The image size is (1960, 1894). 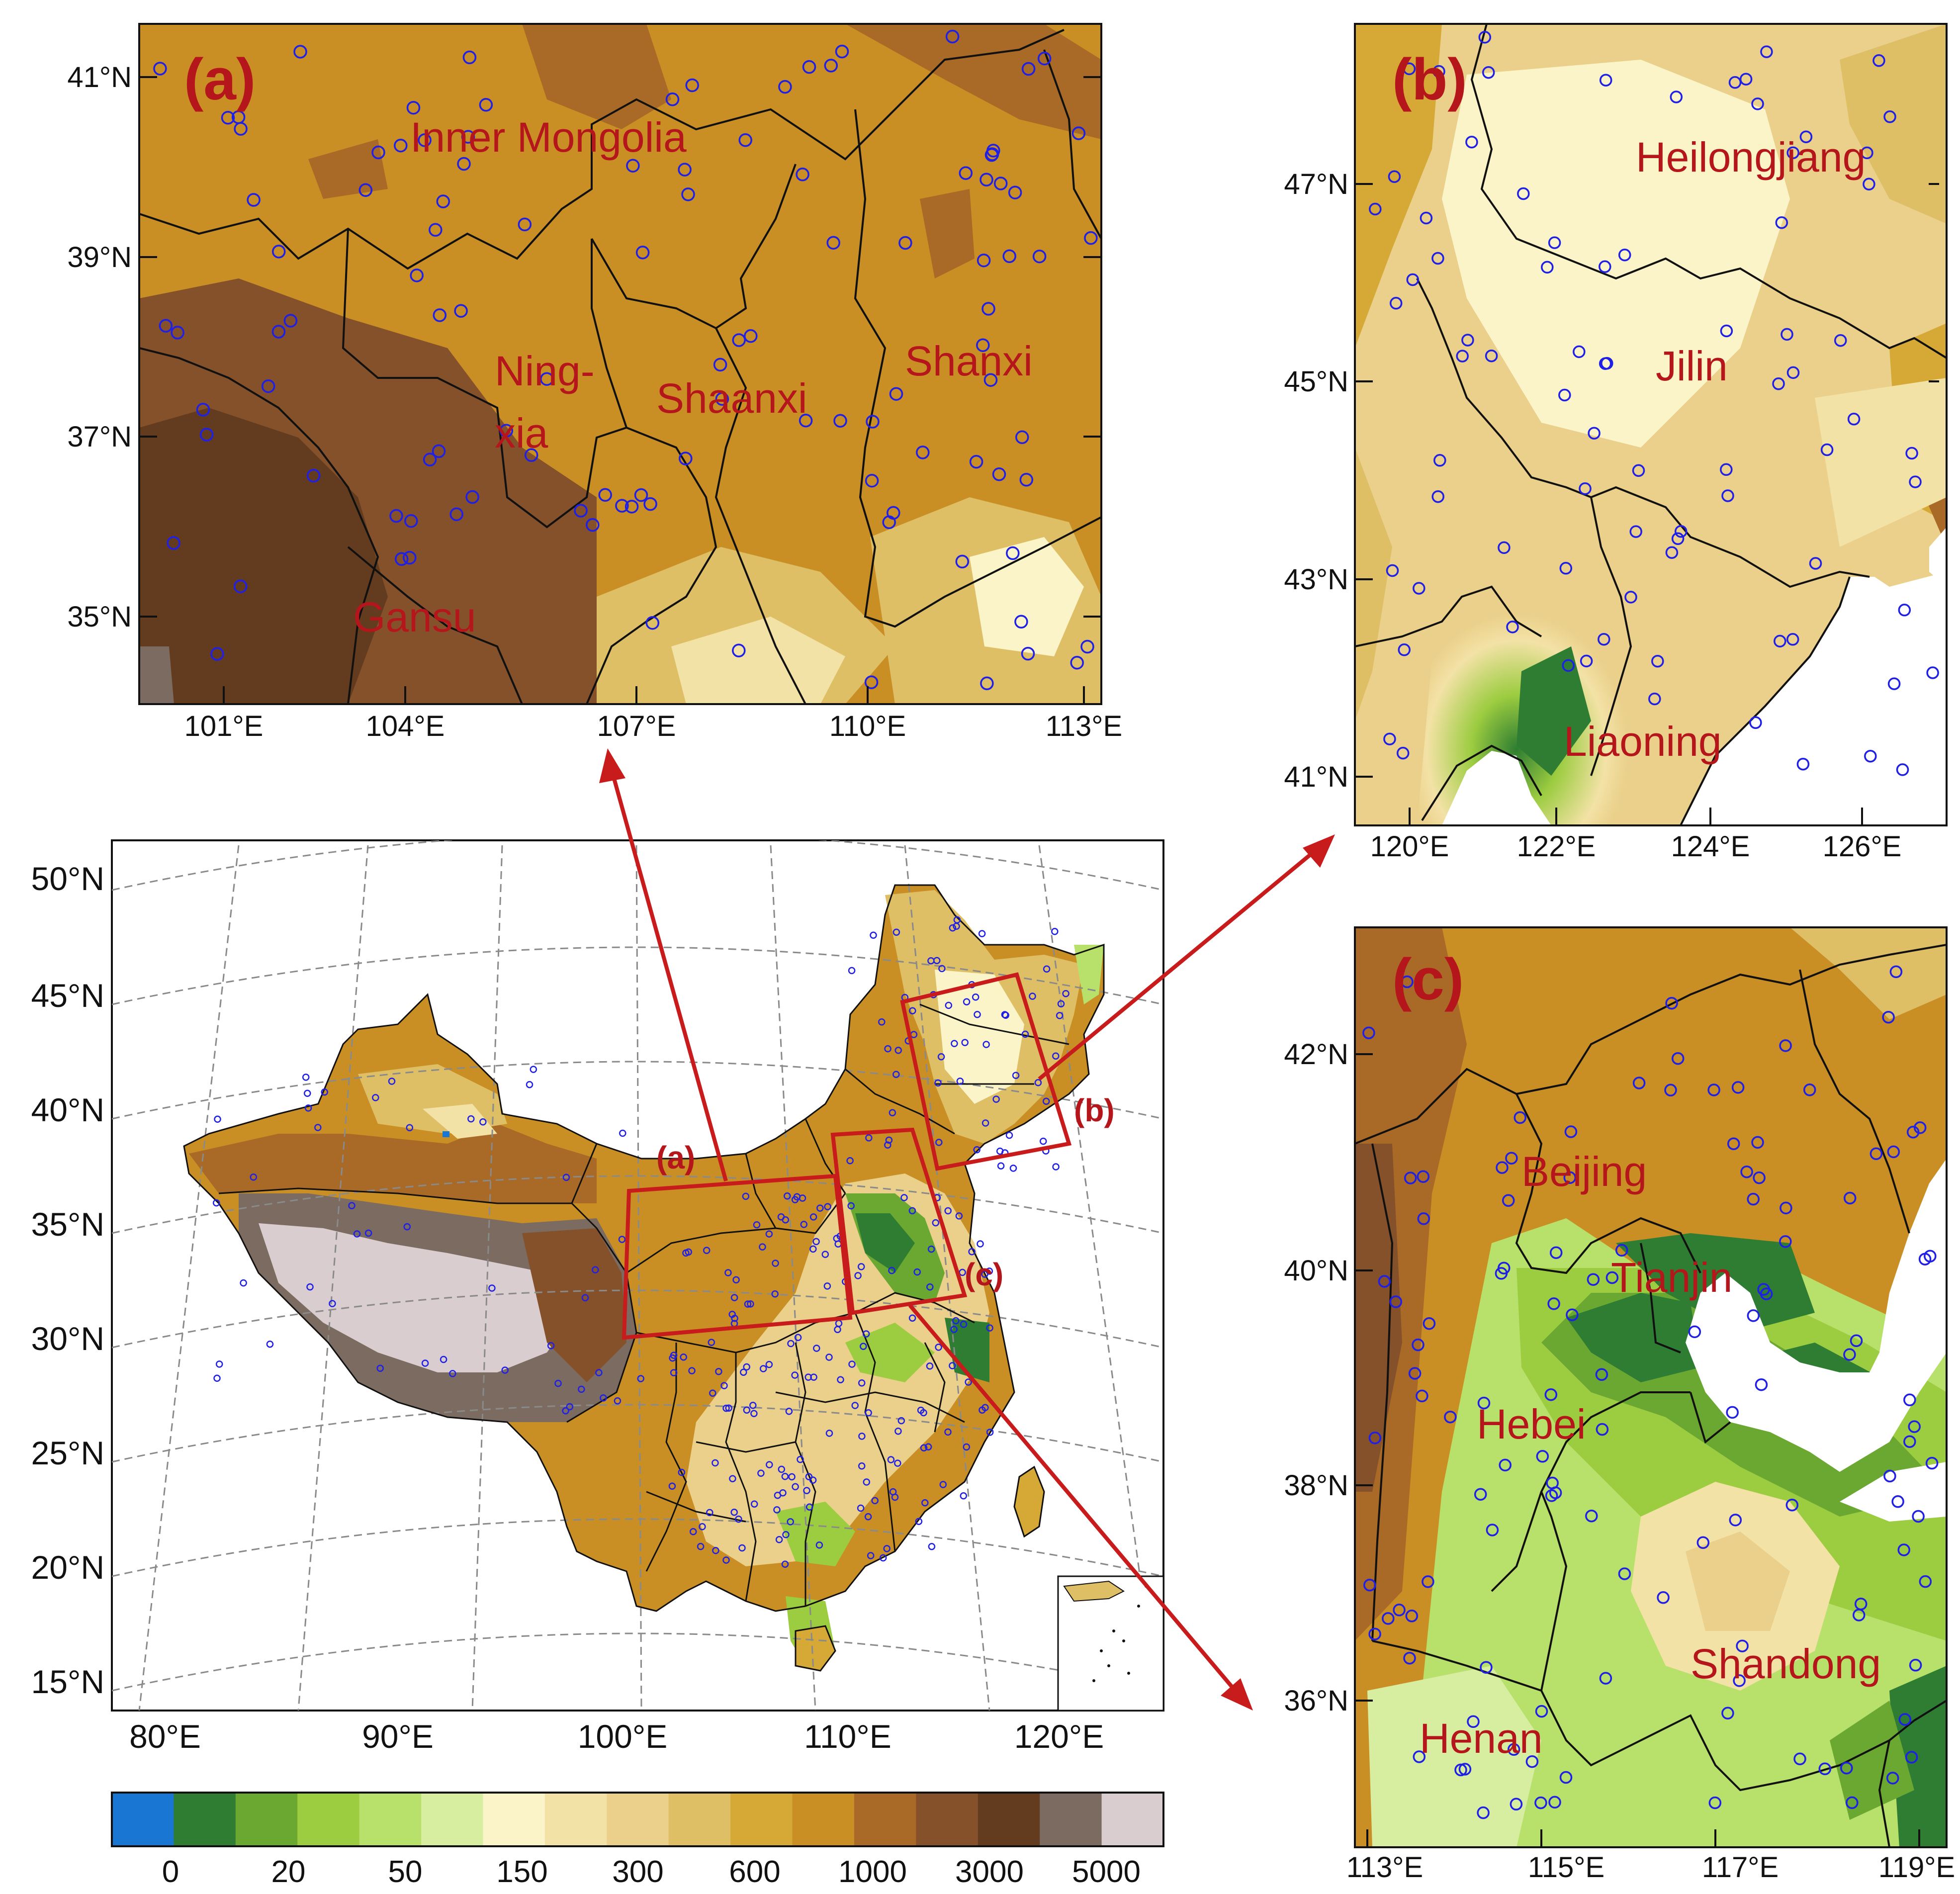 What do you see at coordinates (872, 1872) in the screenshot?
I see `colorbar-tick-label: 1000` at bounding box center [872, 1872].